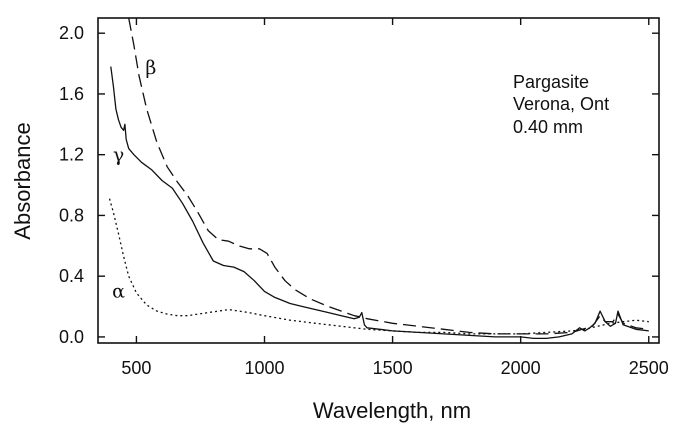  Describe the element at coordinates (392, 410) in the screenshot. I see `x-axis-label: Wavelength, nm` at that location.